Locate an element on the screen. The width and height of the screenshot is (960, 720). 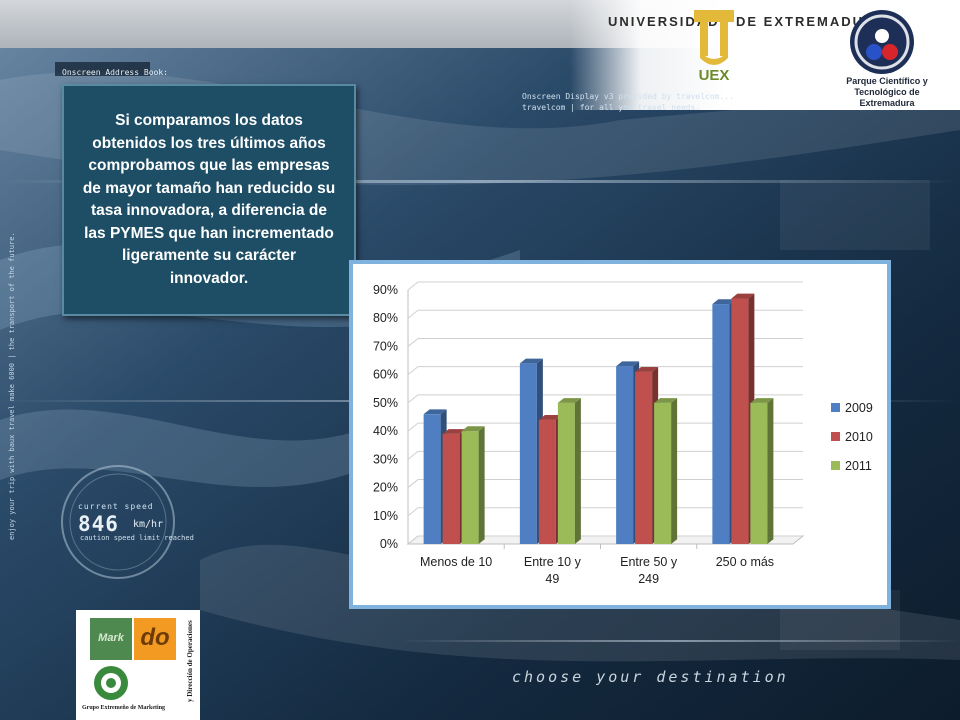
chart-legend: 2009 2010 2011 is located at coordinates (852, 437).